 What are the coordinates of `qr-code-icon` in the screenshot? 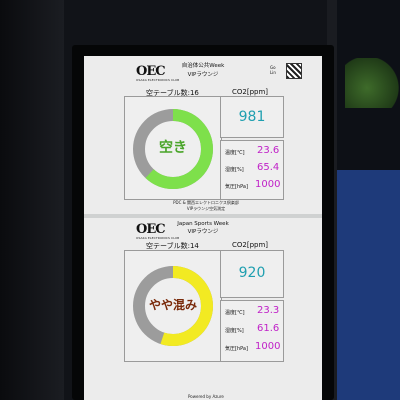 It's located at (294, 71).